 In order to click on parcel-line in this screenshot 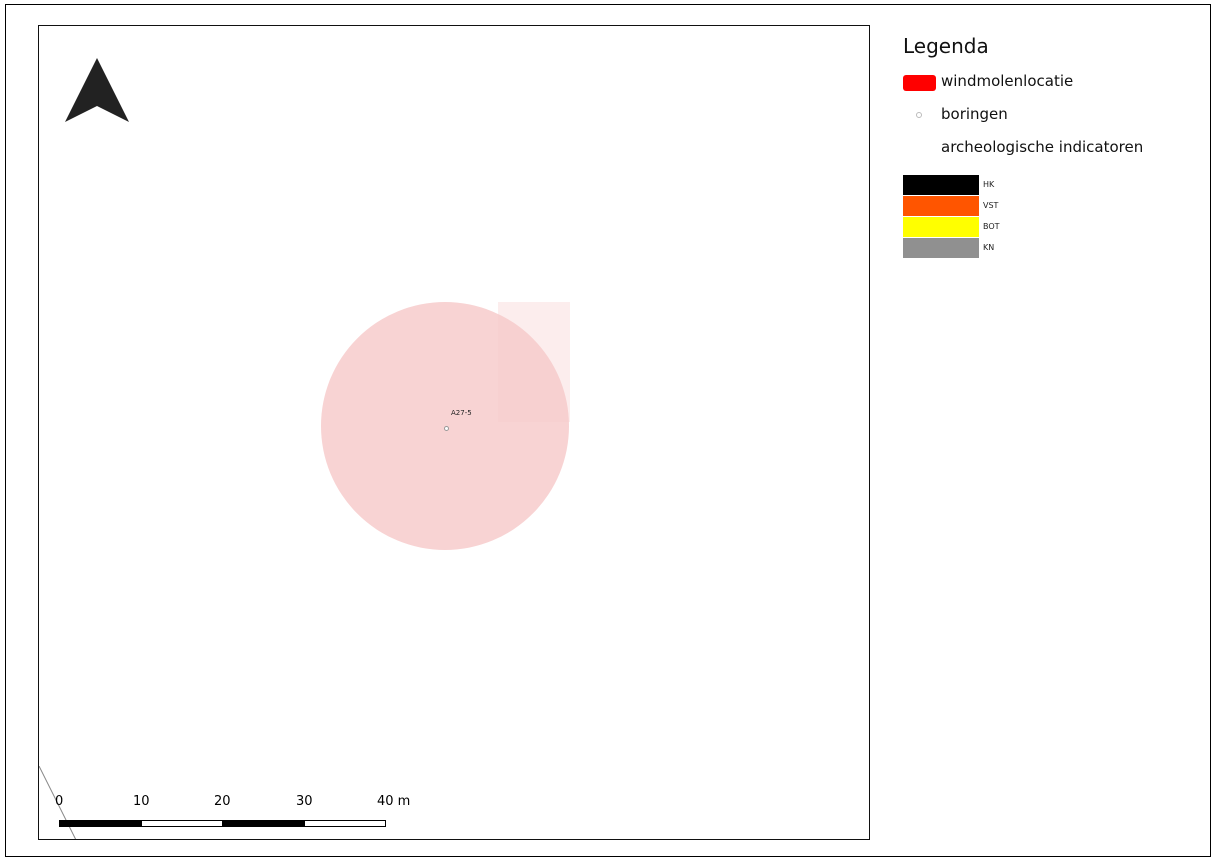, I will do `click(58, 802)`.